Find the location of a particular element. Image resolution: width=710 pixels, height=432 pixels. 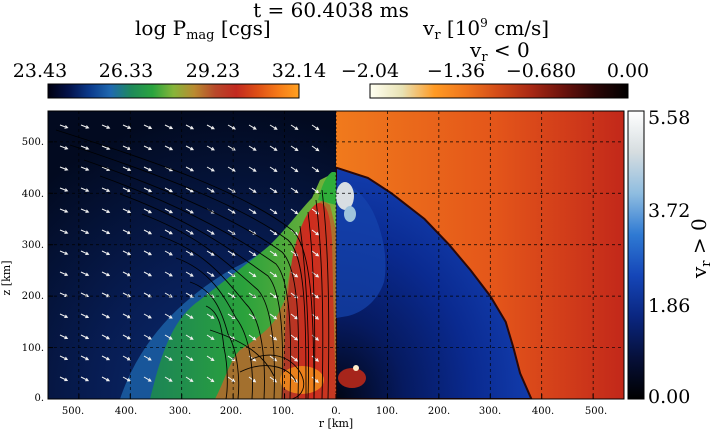

pmag-tick-3: 32.14 is located at coordinates (299, 71).